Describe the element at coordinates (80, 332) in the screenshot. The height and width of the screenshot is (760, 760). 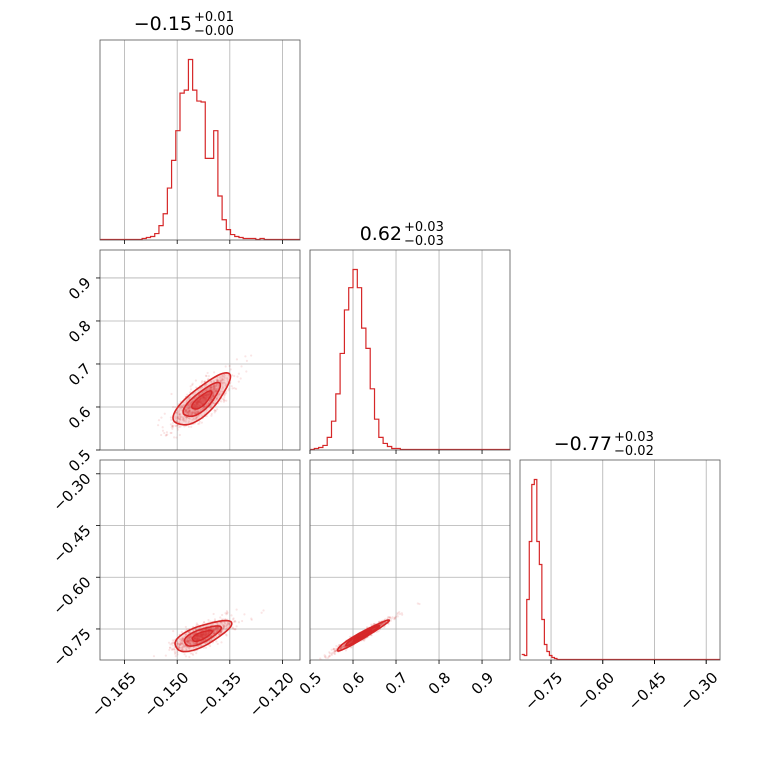
I see `y-tick-label: 0.8` at that location.